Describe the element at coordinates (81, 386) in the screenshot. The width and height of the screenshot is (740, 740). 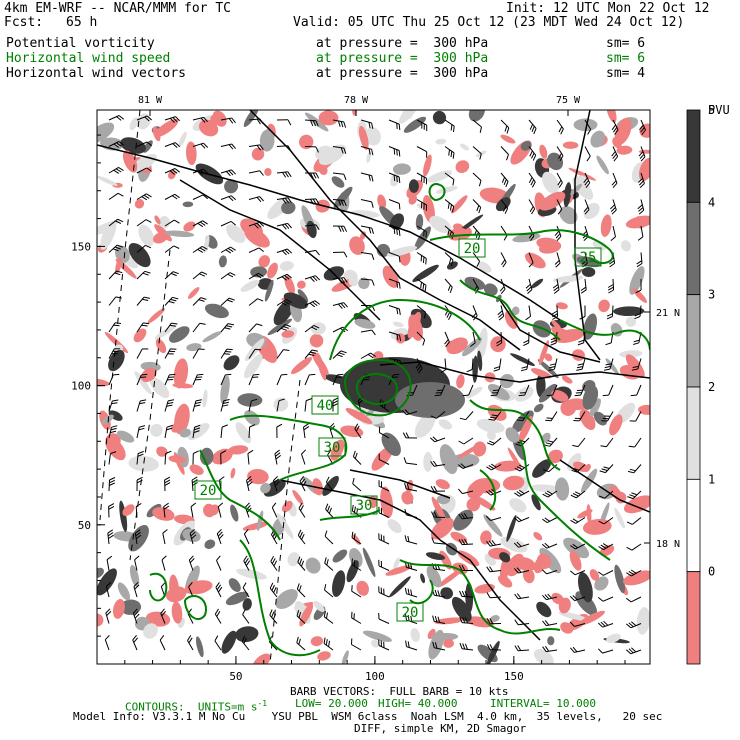
I see `y-tick-label: 100` at that location.